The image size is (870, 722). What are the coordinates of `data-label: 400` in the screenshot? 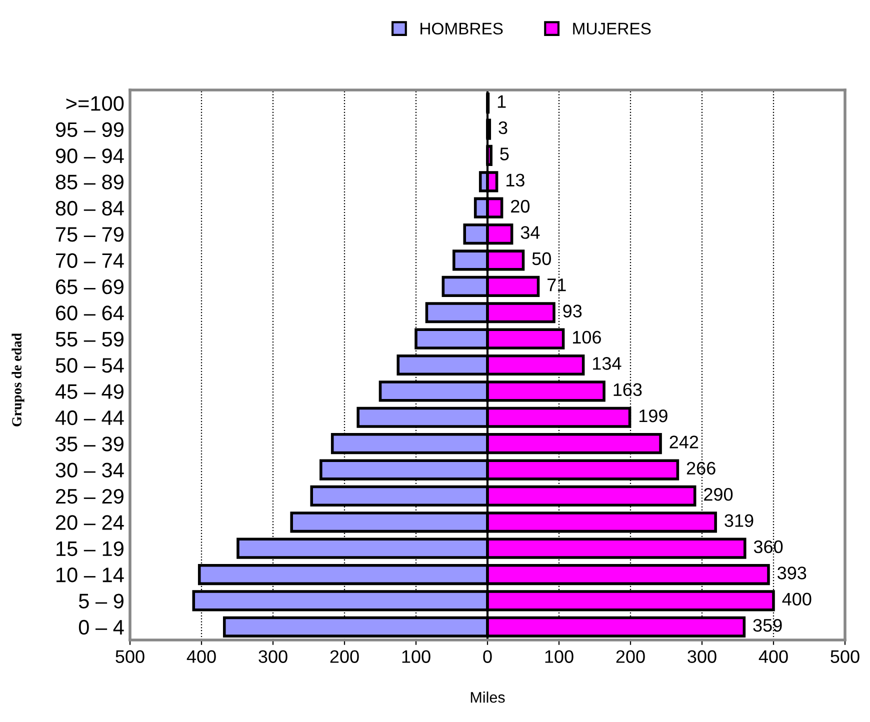 It's located at (797, 599).